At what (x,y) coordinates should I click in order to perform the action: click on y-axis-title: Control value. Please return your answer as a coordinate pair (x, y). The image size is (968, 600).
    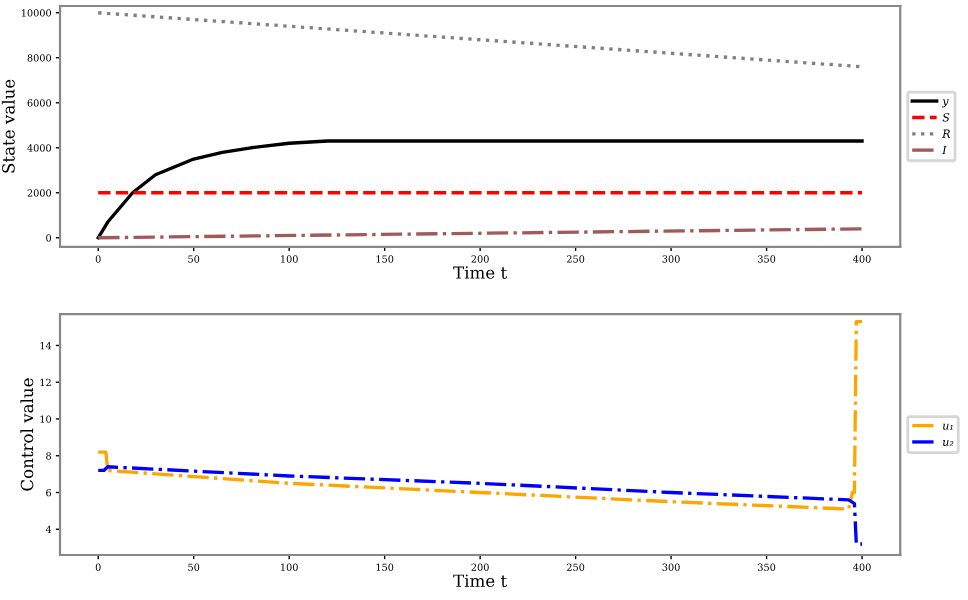
    Looking at the image, I should click on (27, 434).